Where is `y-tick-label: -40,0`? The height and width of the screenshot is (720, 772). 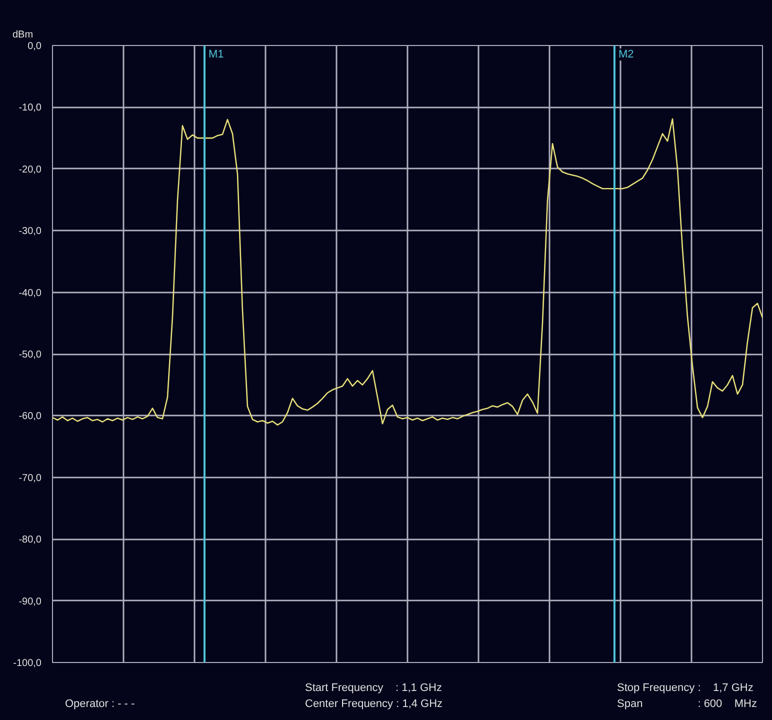 y-tick-label: -40,0 is located at coordinates (30, 293).